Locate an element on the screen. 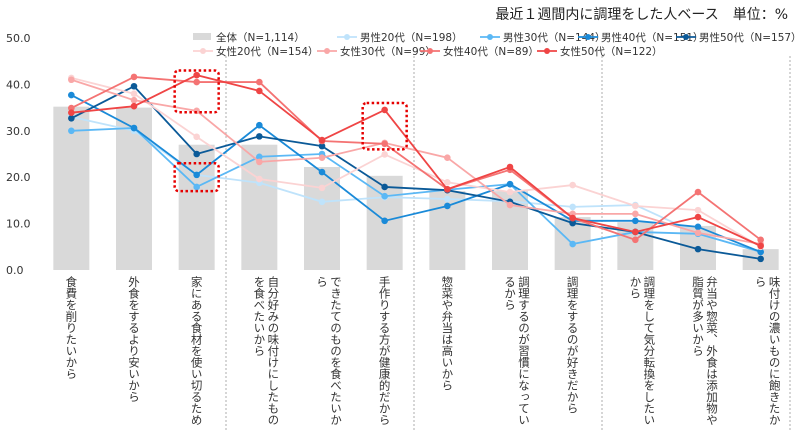 The height and width of the screenshot is (440, 800). y-tick-label: 0.0 is located at coordinates (15, 270).